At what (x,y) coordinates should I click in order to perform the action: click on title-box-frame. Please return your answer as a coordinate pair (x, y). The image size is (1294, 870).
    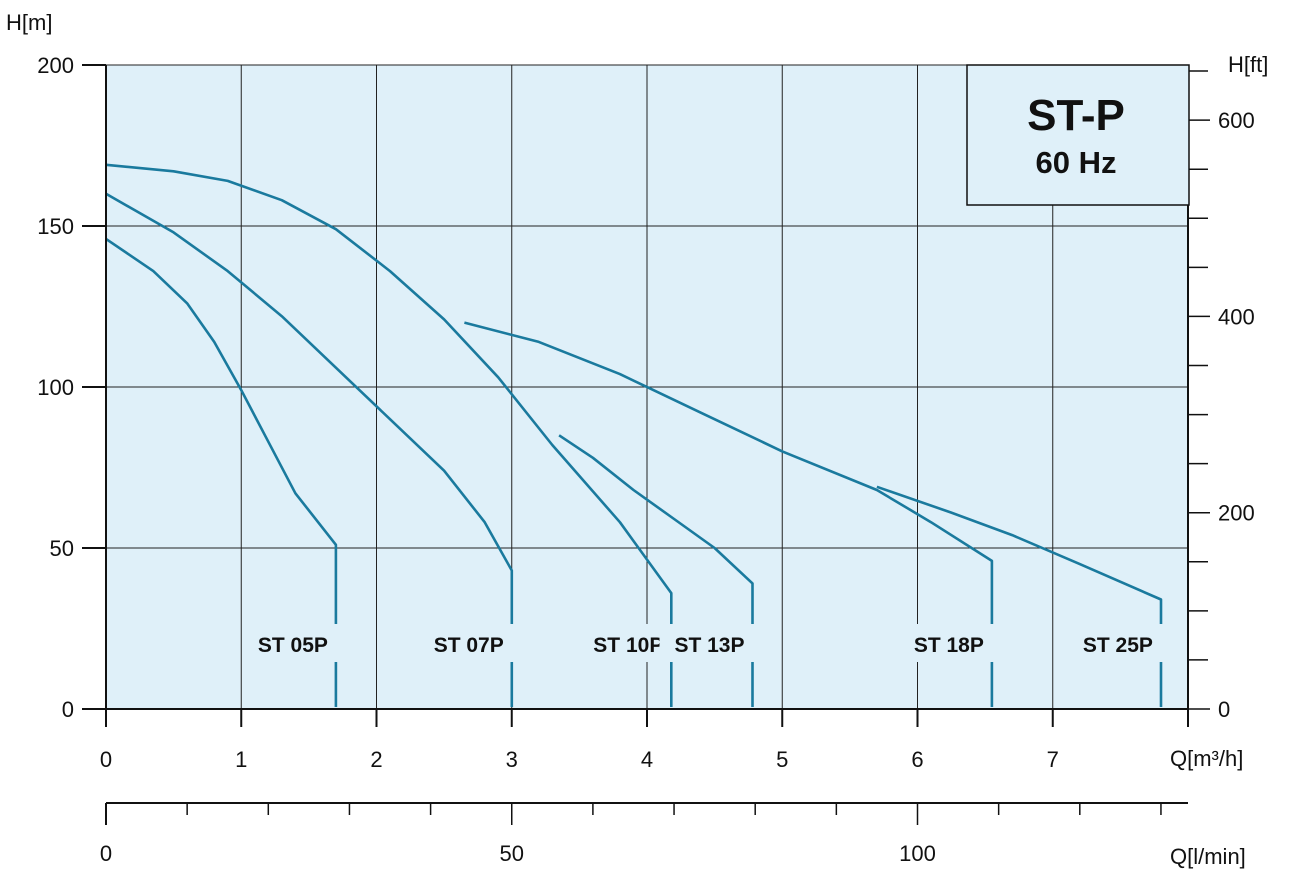
    Looking at the image, I should click on (1078, 135).